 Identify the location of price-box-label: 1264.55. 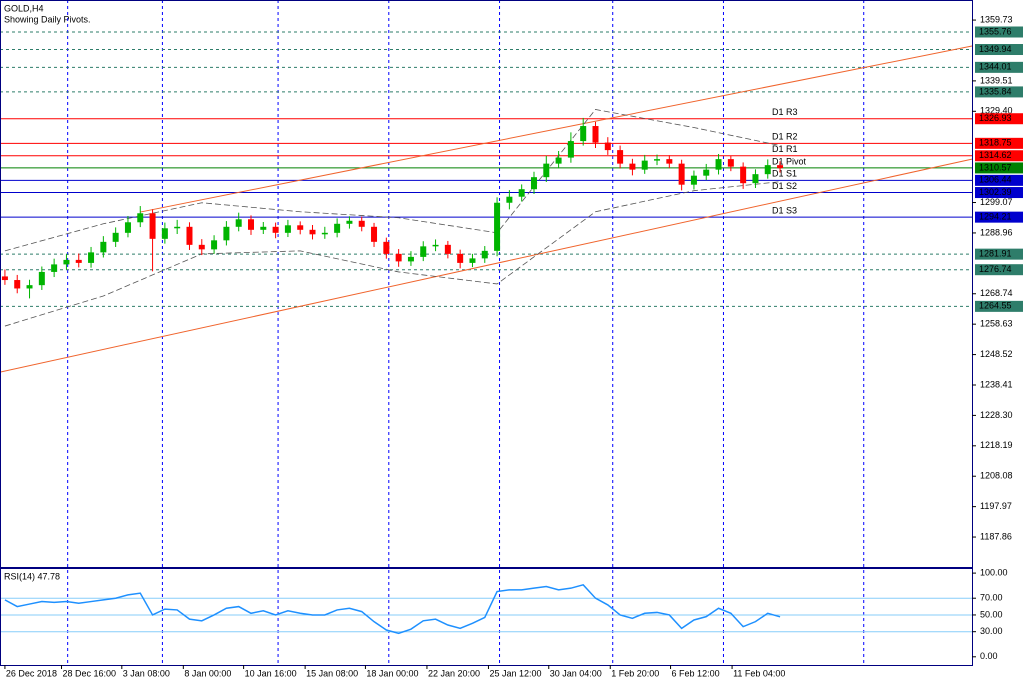
(995, 306).